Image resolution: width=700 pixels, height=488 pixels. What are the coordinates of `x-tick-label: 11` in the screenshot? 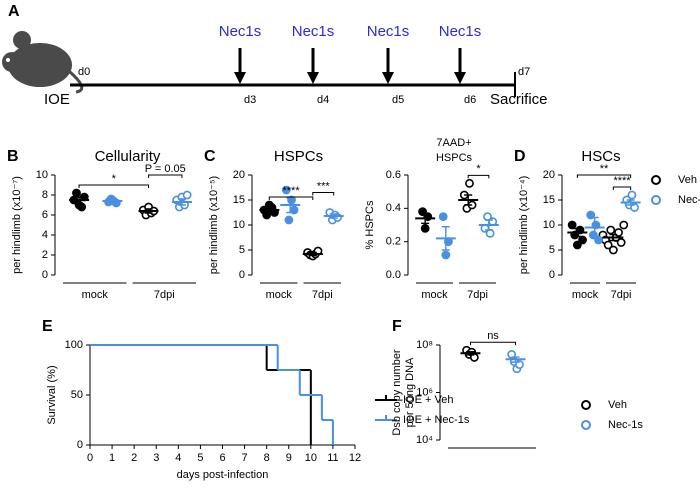 It's located at (332, 458).